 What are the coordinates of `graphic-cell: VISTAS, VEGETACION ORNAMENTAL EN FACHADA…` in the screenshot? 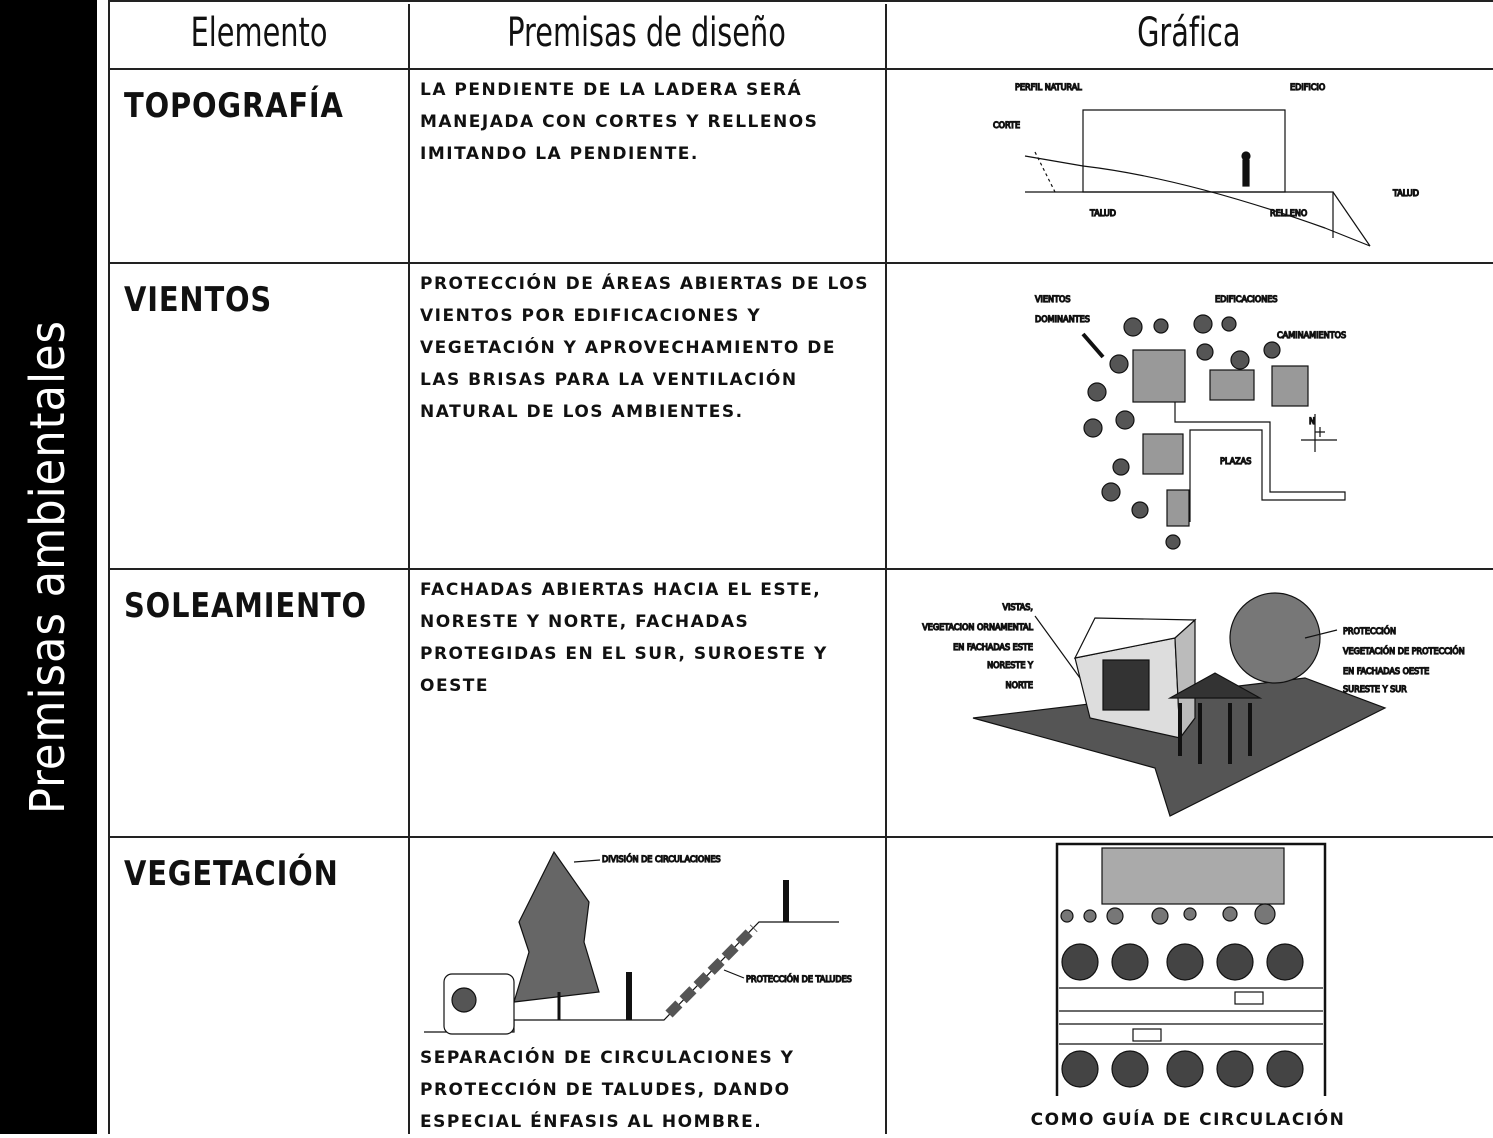 It's located at (1189, 703).